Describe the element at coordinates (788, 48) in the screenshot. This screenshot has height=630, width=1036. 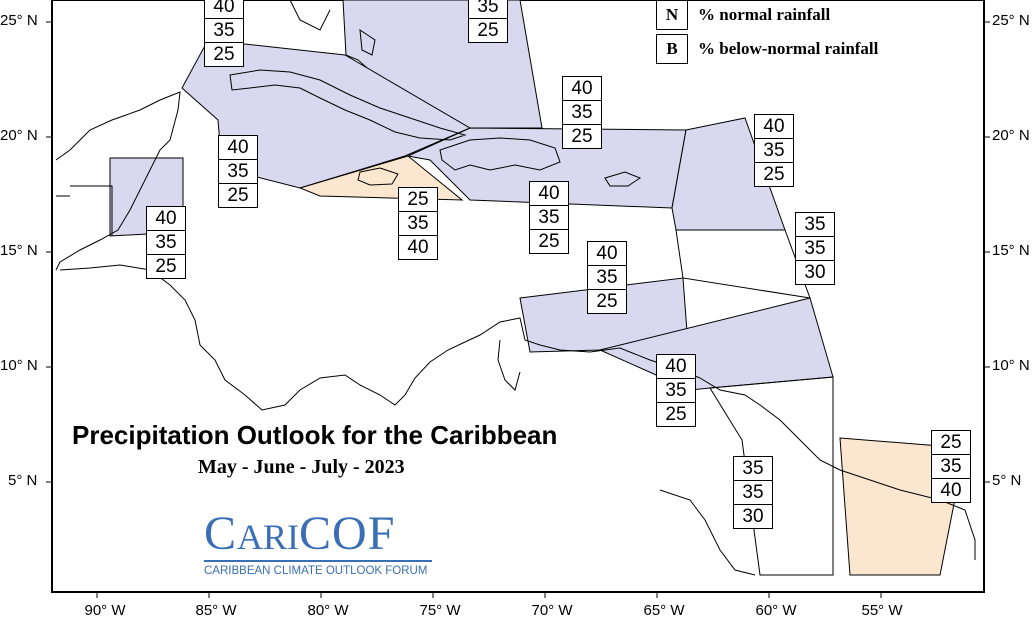
I see `legend-label-below: % below-normal rainfall` at that location.